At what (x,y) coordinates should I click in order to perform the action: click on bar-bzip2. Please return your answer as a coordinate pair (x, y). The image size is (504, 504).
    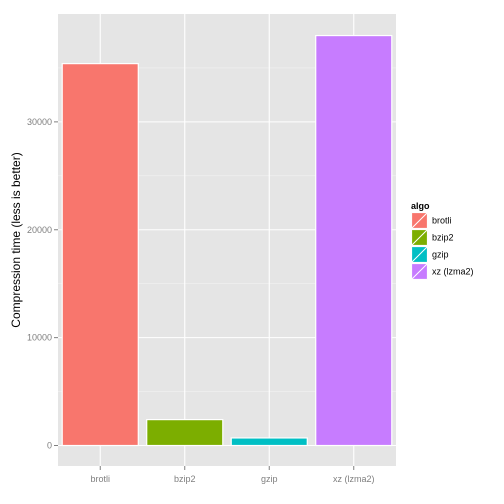
    Looking at the image, I should click on (185, 433).